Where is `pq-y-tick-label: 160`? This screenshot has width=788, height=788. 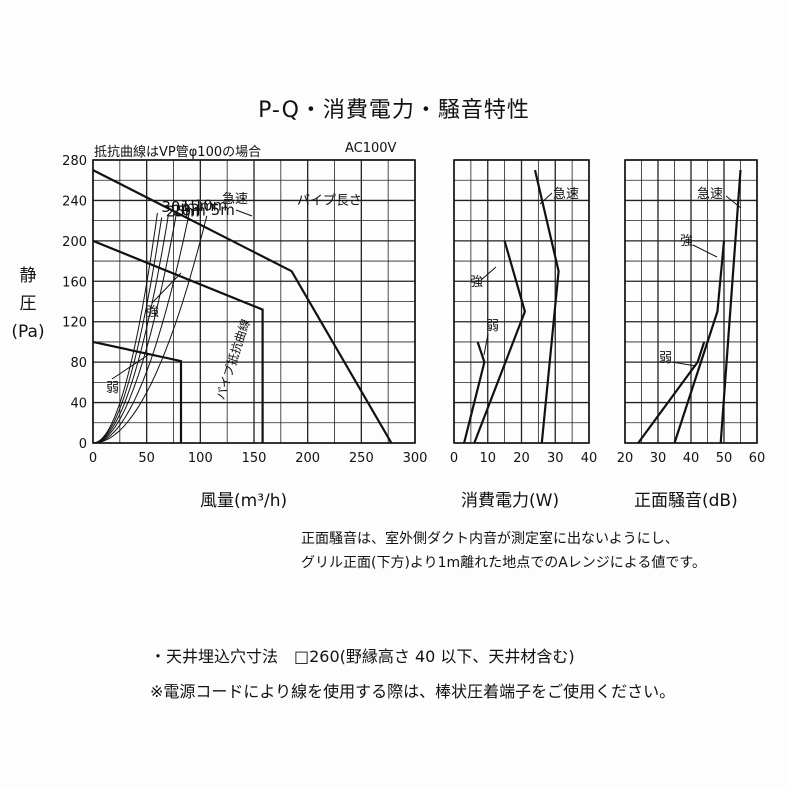 pq-y-tick-label: 160 is located at coordinates (74, 282).